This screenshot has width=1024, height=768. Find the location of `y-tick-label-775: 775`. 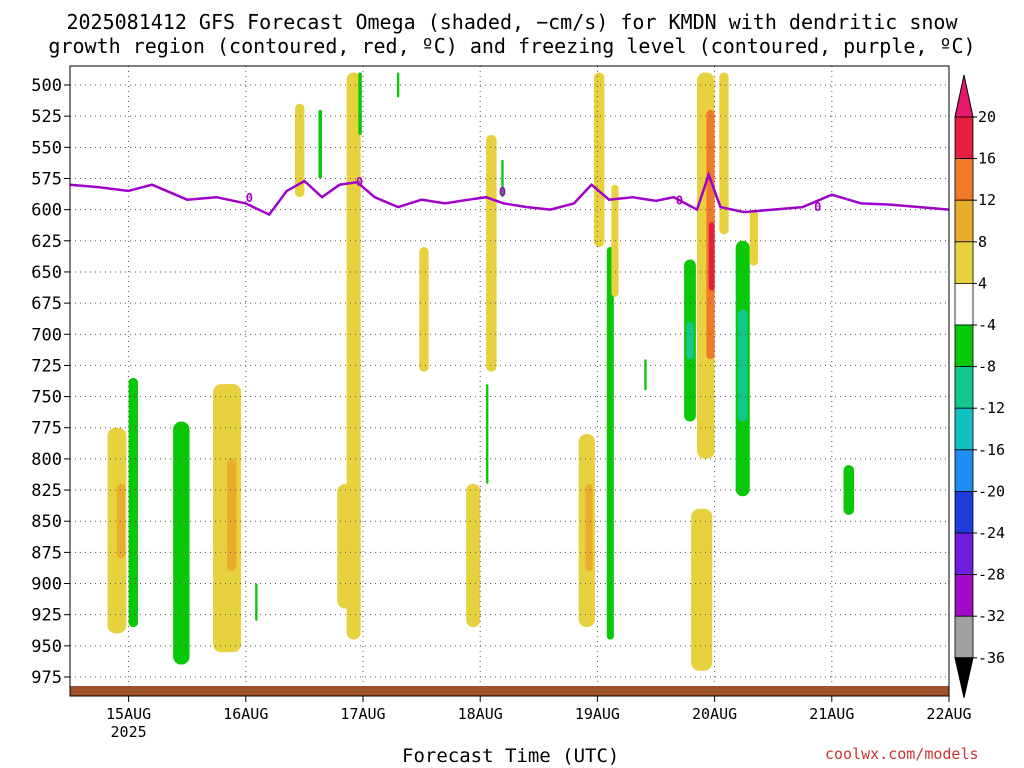

y-tick-label-775: 775 is located at coordinates (46, 429).